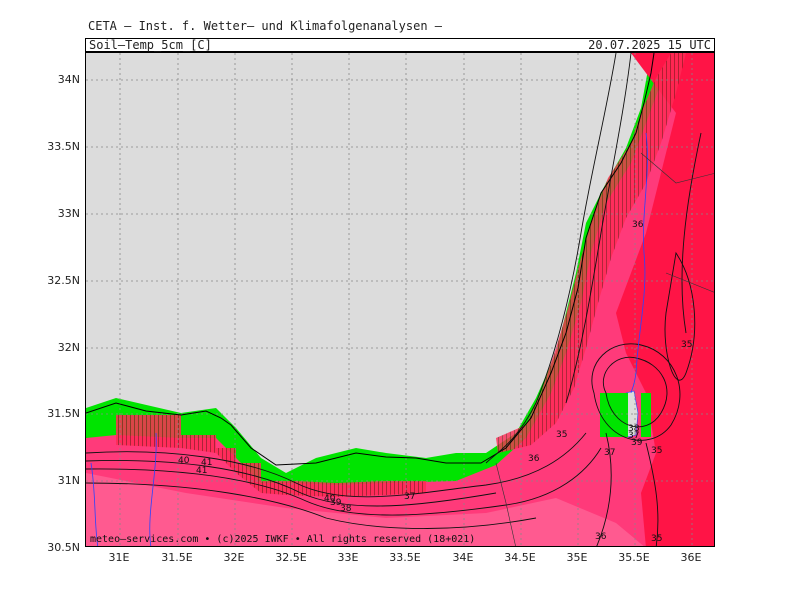 The height and width of the screenshot is (600, 800). What do you see at coordinates (646, 415) in the screenshot?
I see `green-patch-east` at bounding box center [646, 415].